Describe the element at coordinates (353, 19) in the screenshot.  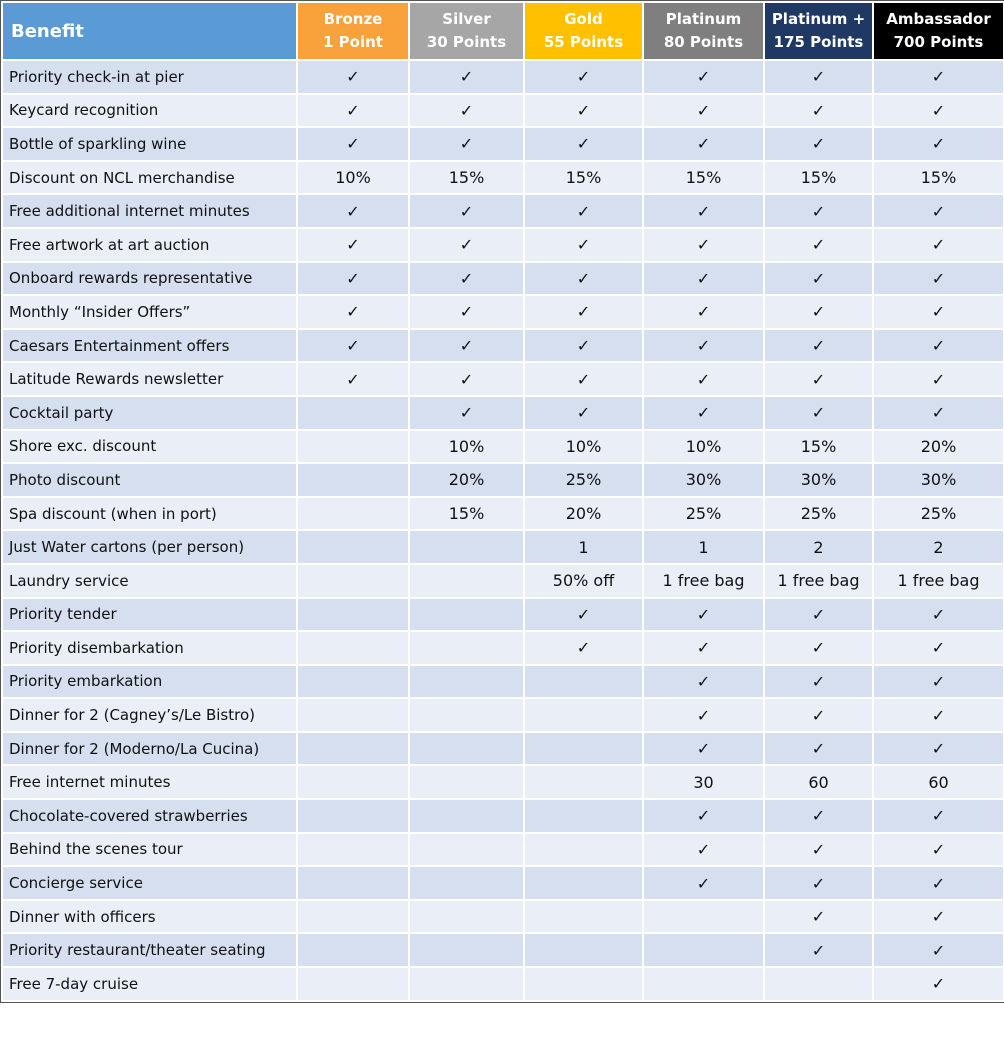
I see `tier-name: Bronze` at that location.